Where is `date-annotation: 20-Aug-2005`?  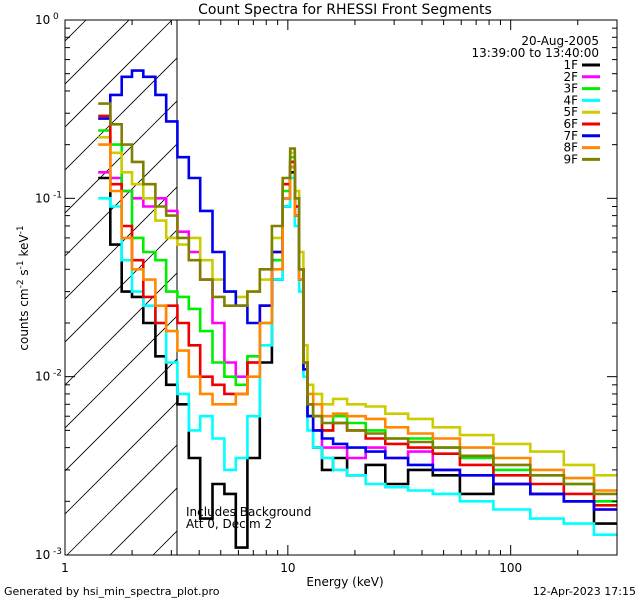
date-annotation: 20-Aug-2005 is located at coordinates (560, 41).